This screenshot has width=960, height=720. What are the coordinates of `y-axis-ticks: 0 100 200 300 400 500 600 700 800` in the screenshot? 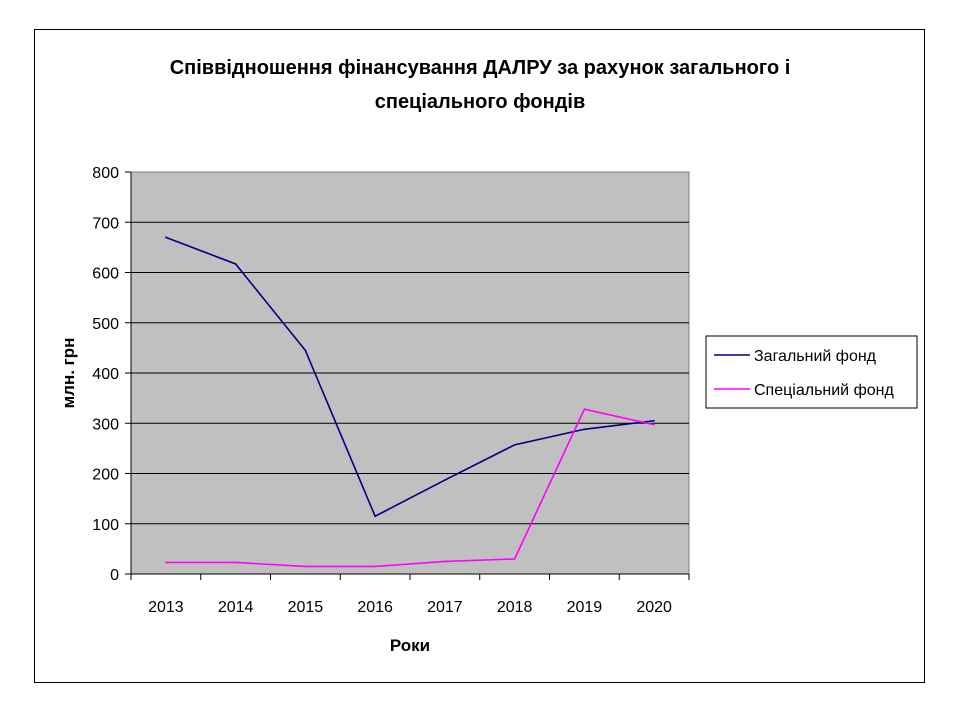 It's located at (112, 374).